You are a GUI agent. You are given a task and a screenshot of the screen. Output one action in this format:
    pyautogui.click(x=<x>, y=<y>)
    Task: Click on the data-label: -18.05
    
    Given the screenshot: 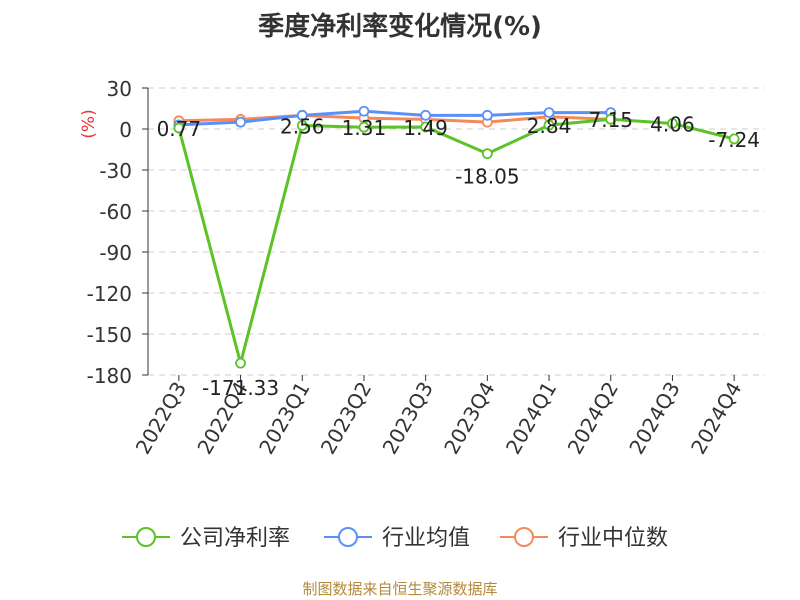 What is the action you would take?
    pyautogui.click(x=487, y=177)
    